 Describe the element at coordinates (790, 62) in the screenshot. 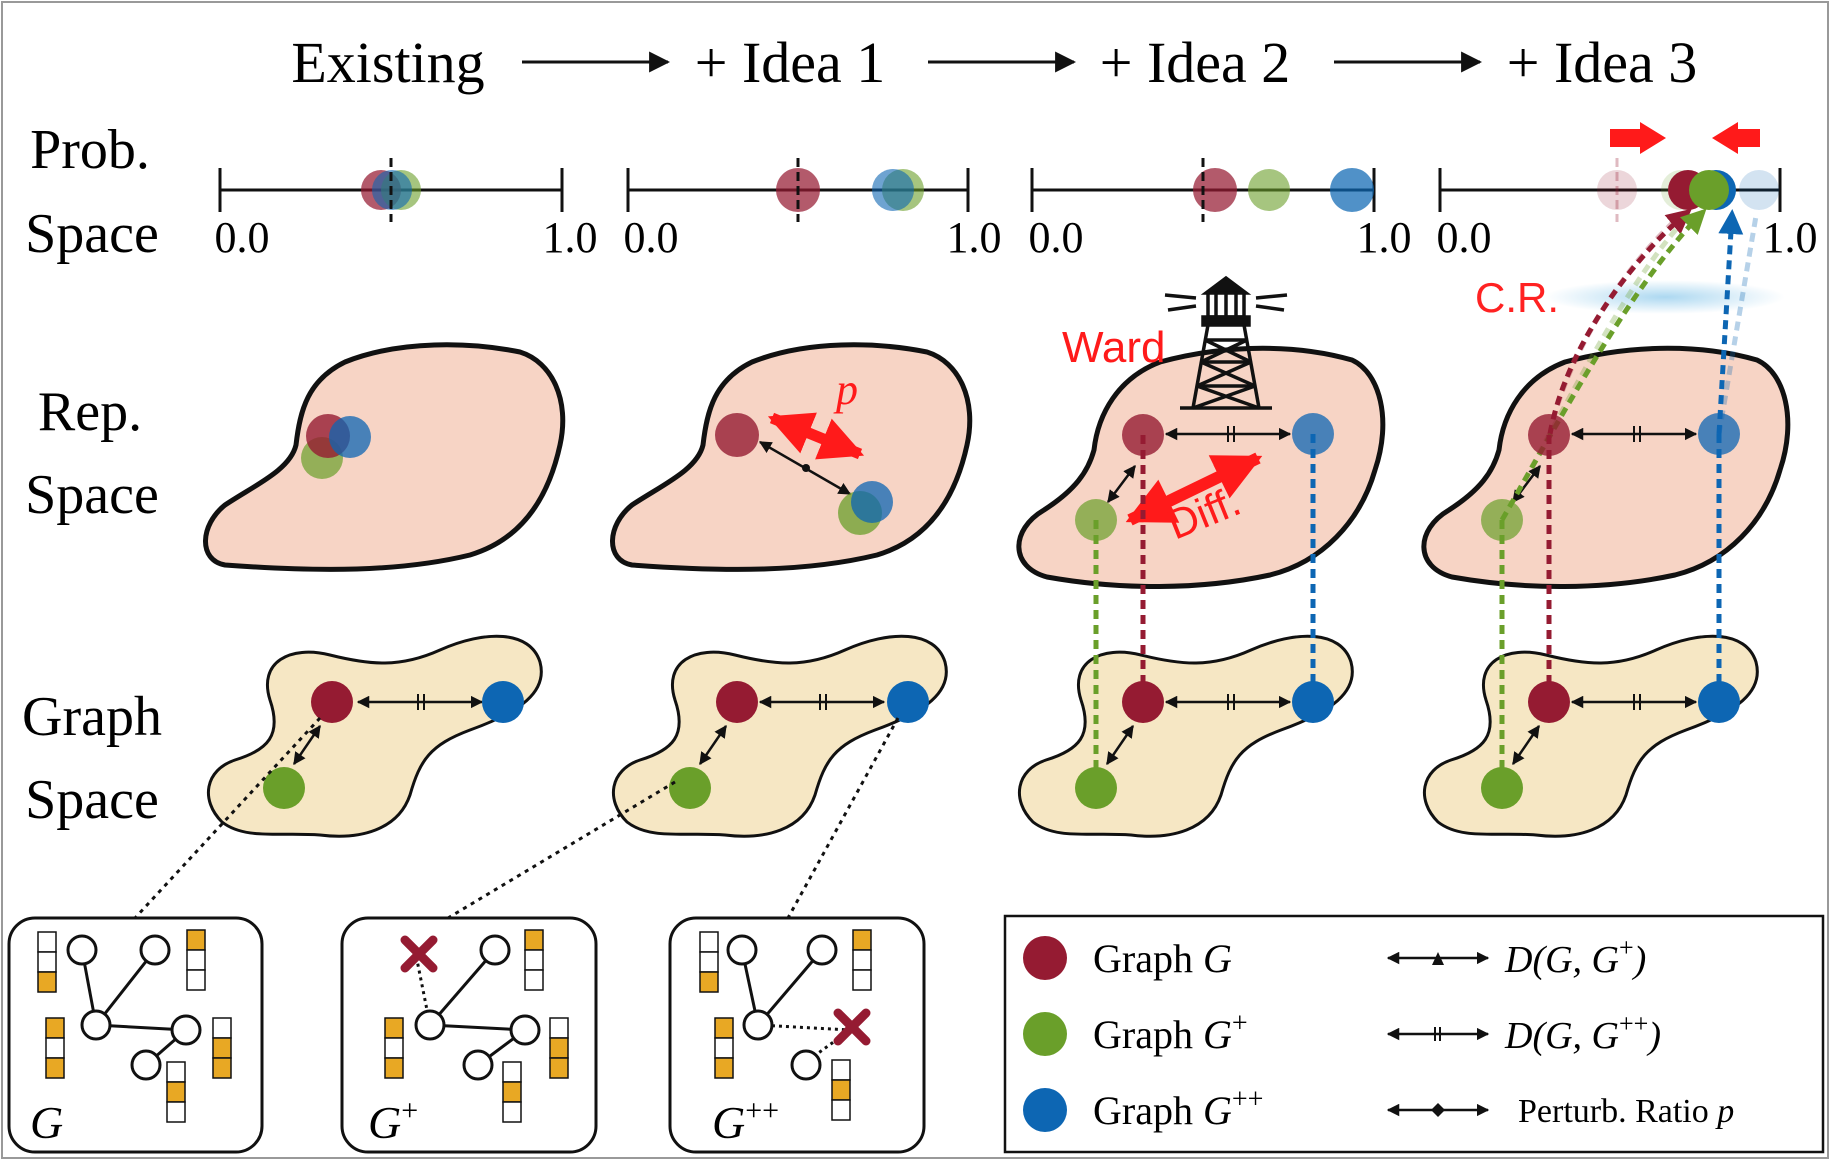

I see `stage-idea-1: + Idea 1` at that location.